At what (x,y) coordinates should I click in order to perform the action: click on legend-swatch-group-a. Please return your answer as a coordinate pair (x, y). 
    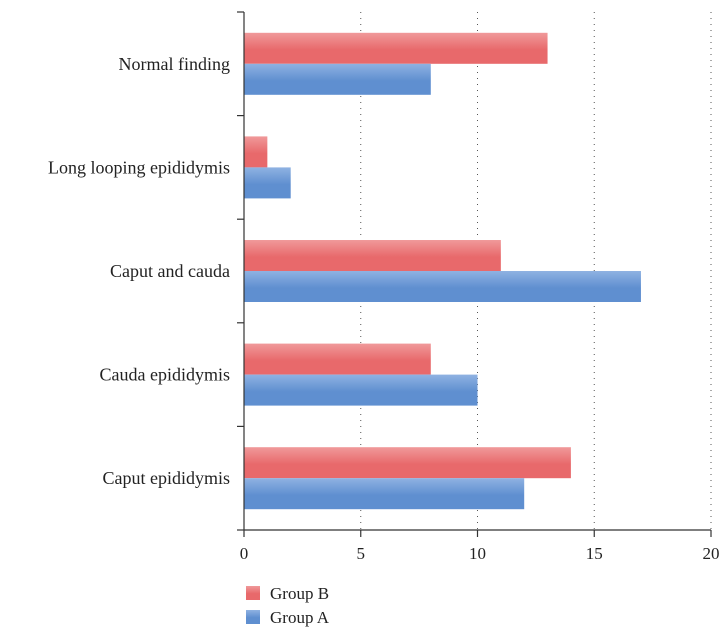
    Looking at the image, I should click on (253, 617).